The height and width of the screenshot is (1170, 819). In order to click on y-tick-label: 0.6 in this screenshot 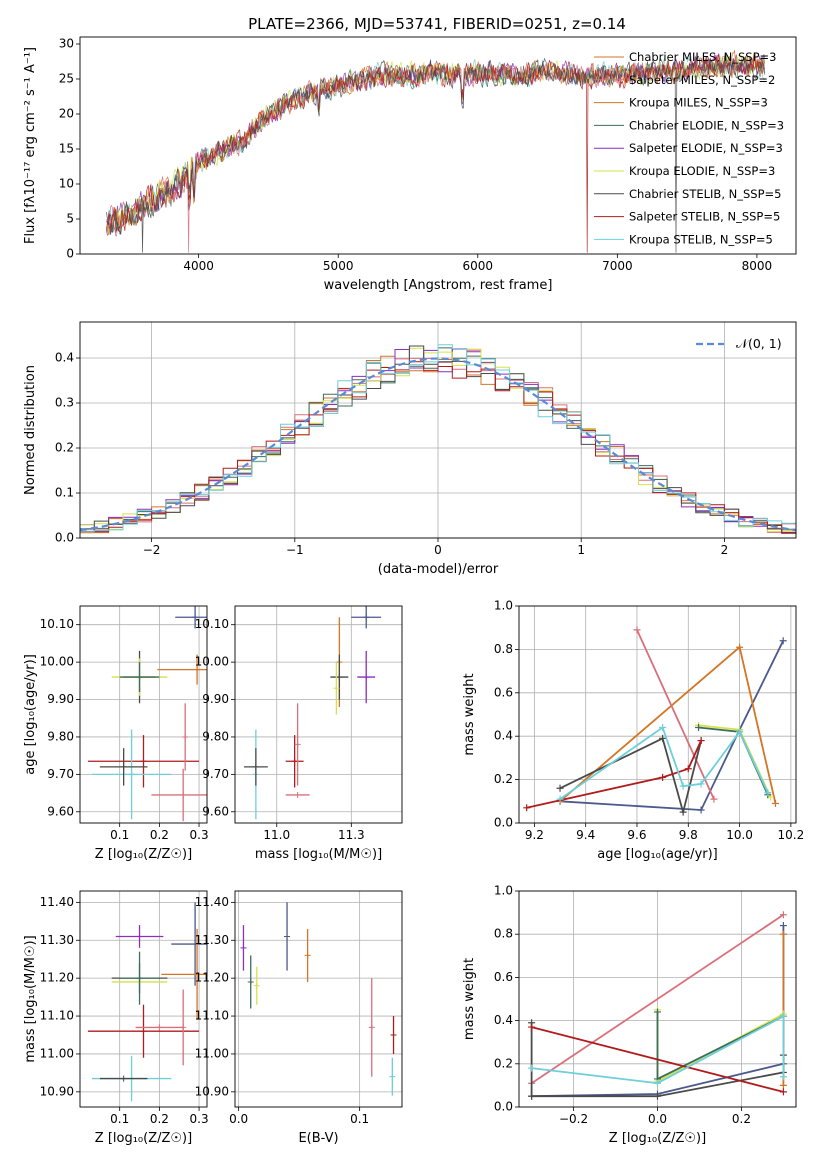, I will do `click(503, 977)`.